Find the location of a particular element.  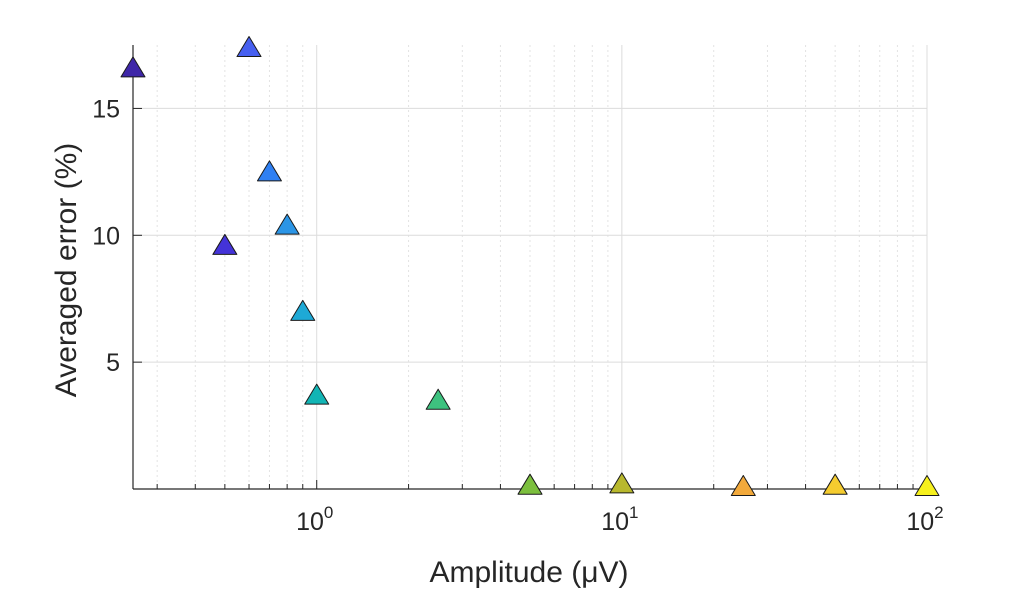

y-axis-label: Averaged error (%) is located at coordinates (66, 270).